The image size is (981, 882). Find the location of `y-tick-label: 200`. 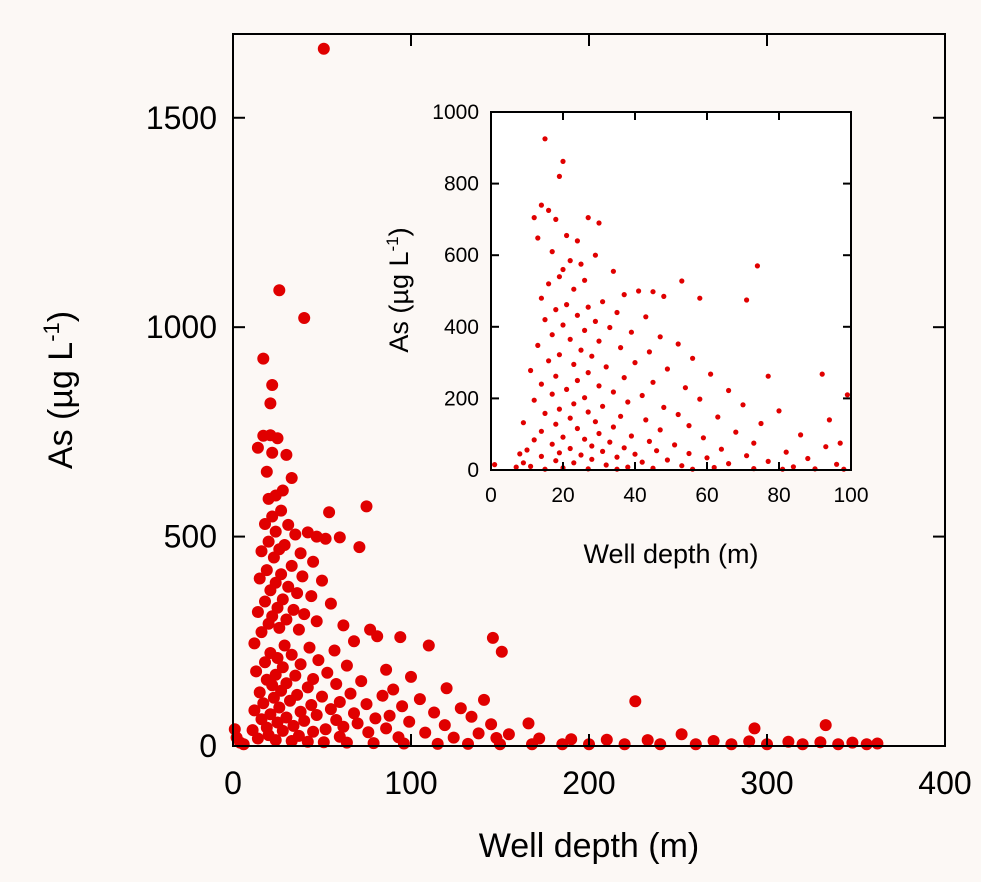

y-tick-label: 200 is located at coordinates (461, 398).